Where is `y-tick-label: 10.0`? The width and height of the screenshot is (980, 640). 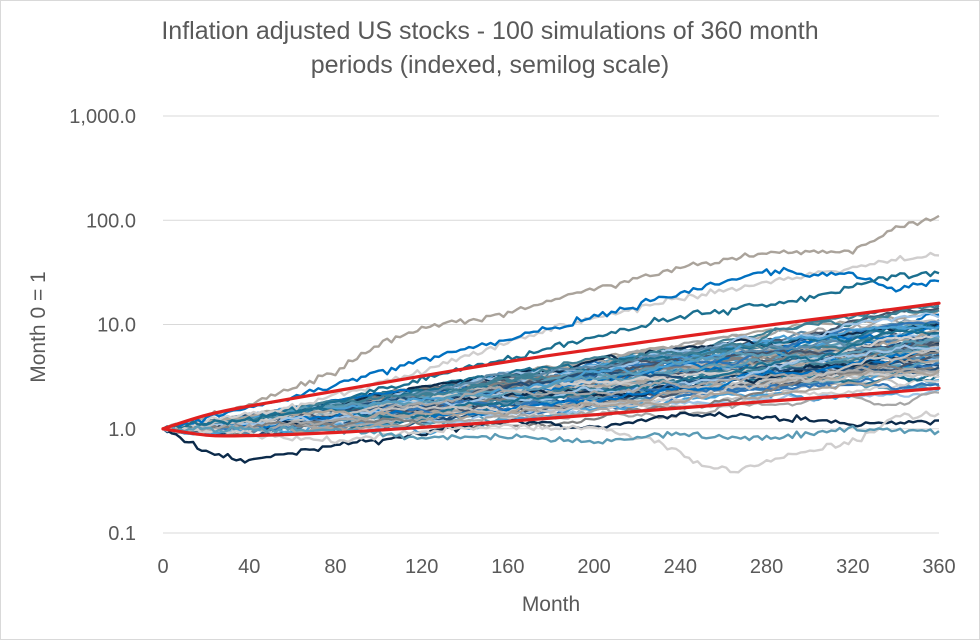
y-tick-label: 10.0 is located at coordinates (116, 326).